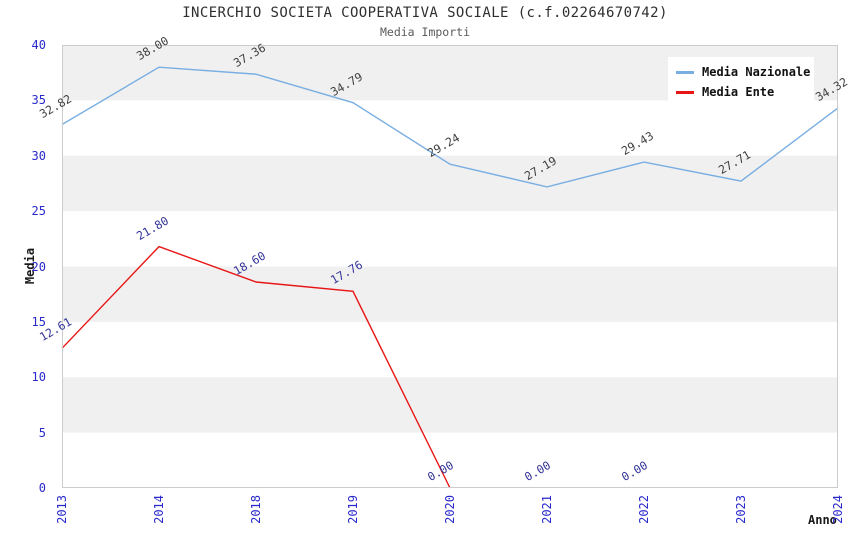 The image size is (850, 550). What do you see at coordinates (756, 72) in the screenshot?
I see `legend-label-media-nazionale: Media Nazionale` at bounding box center [756, 72].